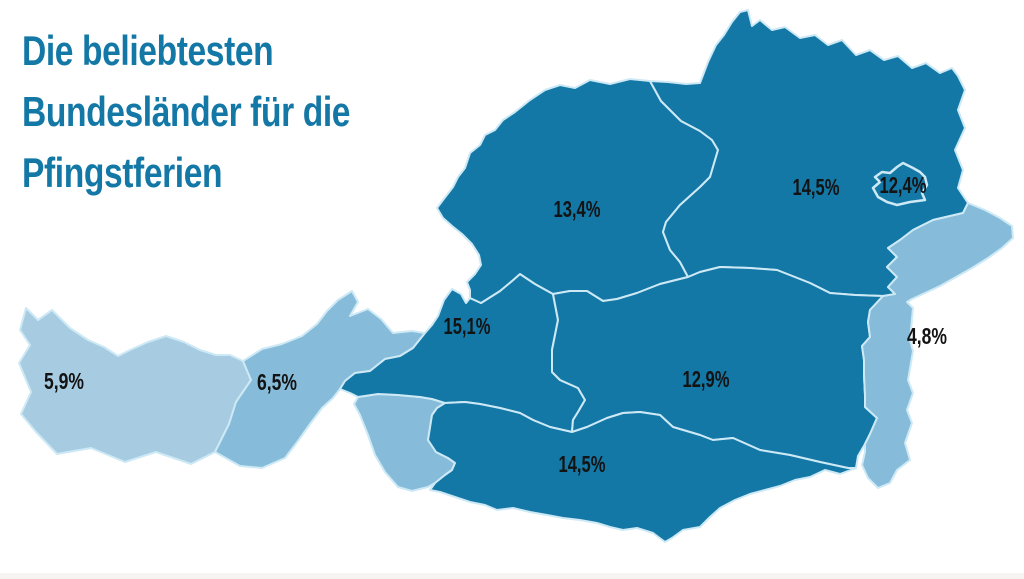 The width and height of the screenshot is (1024, 579). I want to click on title-line-3: Pfingstferien, so click(122, 172).